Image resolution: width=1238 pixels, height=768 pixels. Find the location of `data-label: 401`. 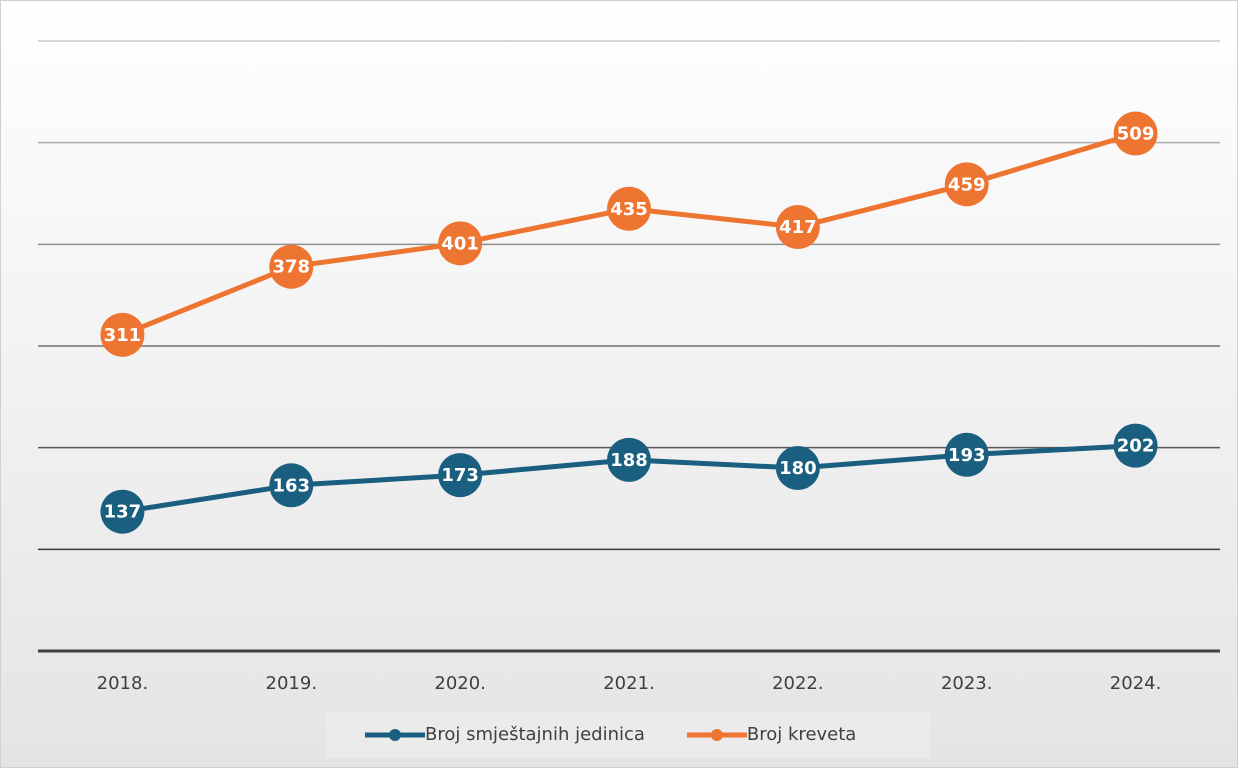

data-label: 401 is located at coordinates (460, 243).